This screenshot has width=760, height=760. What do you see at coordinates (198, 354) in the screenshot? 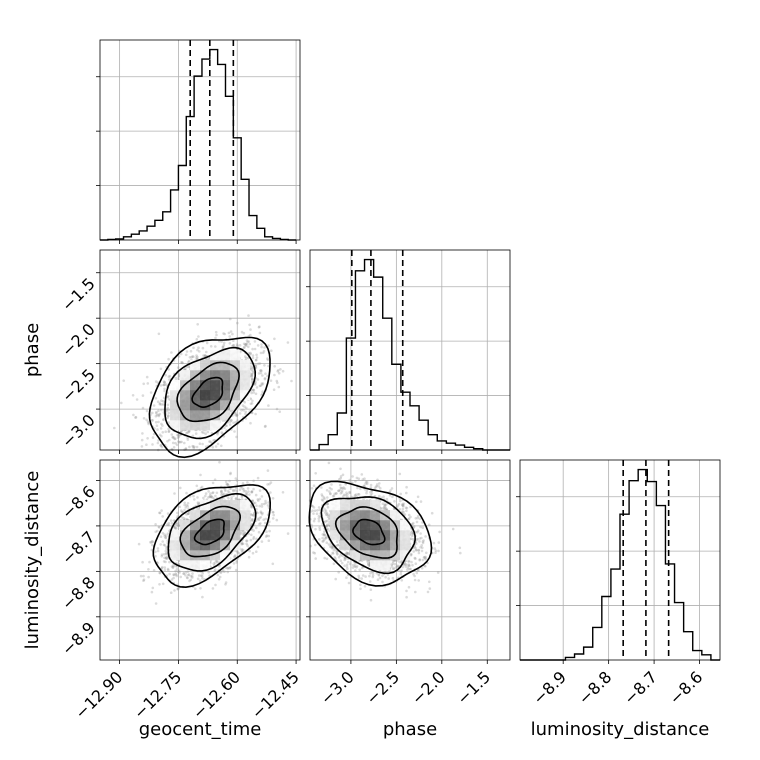
I see `panel-phase-vs-geocent-time` at bounding box center [198, 354].